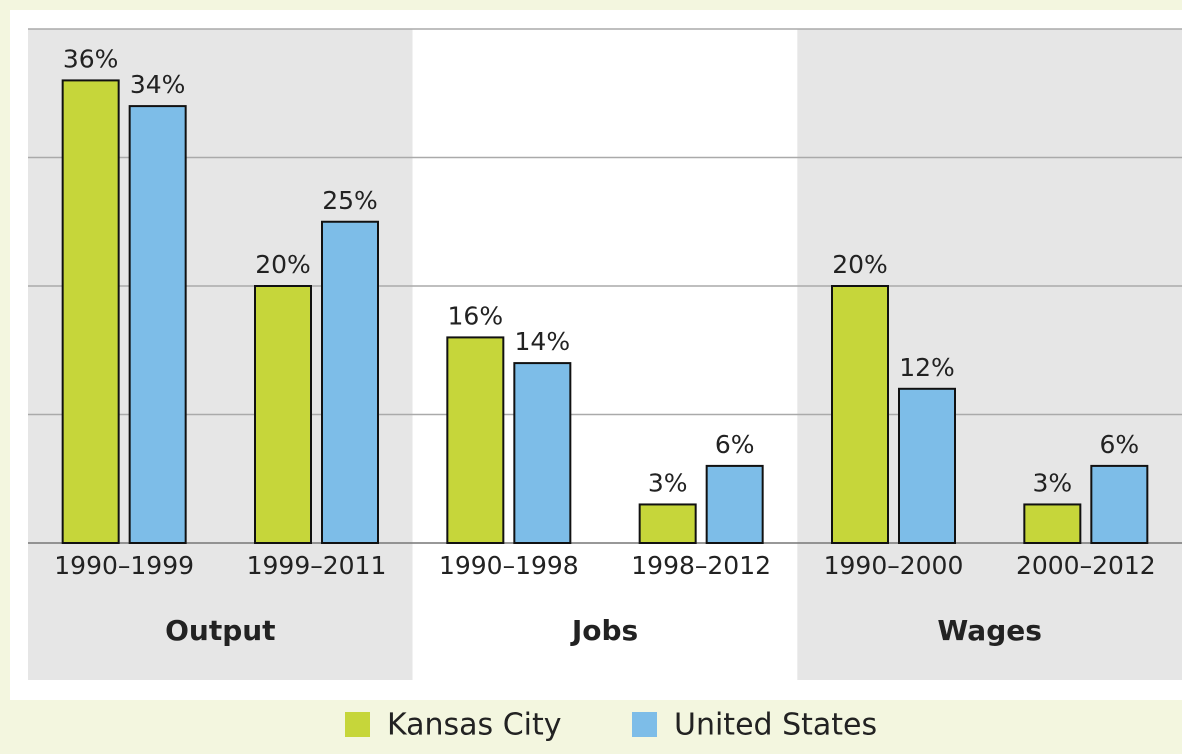  What do you see at coordinates (989, 630) in the screenshot?
I see `group-label: Wages` at bounding box center [989, 630].